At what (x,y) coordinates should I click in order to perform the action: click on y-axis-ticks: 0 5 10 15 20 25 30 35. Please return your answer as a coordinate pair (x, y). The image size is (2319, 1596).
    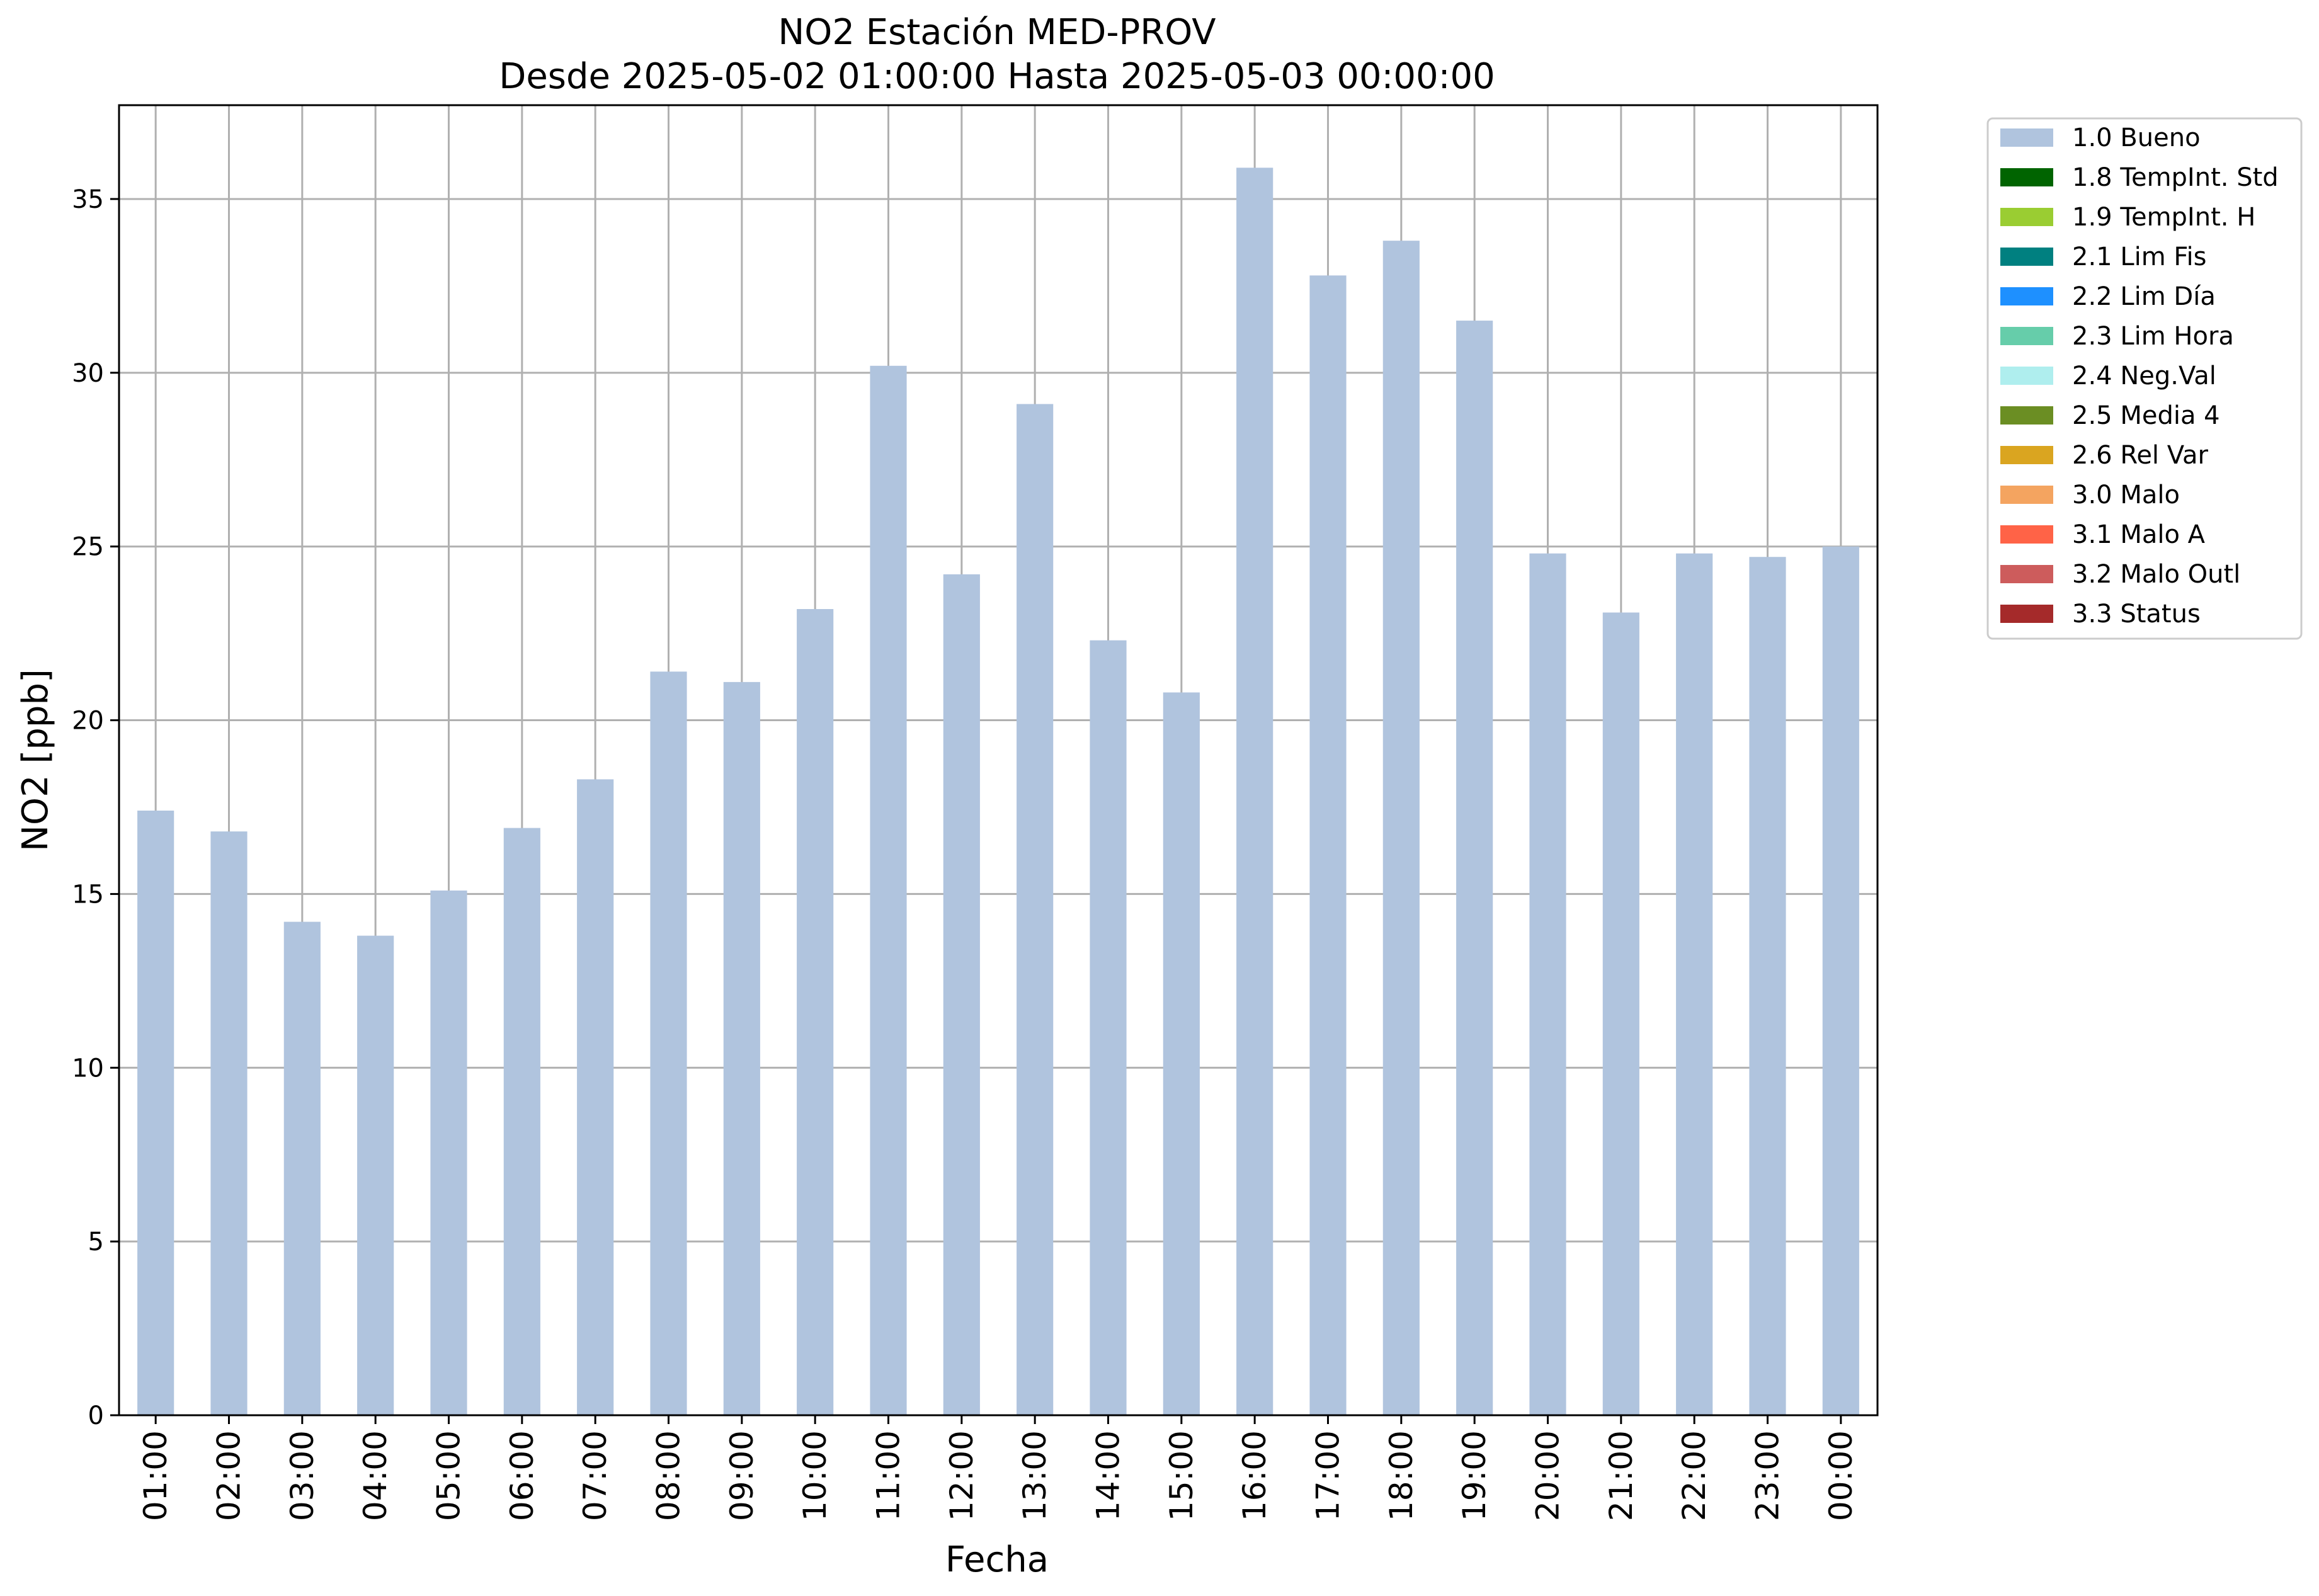
    Looking at the image, I should click on (95, 807).